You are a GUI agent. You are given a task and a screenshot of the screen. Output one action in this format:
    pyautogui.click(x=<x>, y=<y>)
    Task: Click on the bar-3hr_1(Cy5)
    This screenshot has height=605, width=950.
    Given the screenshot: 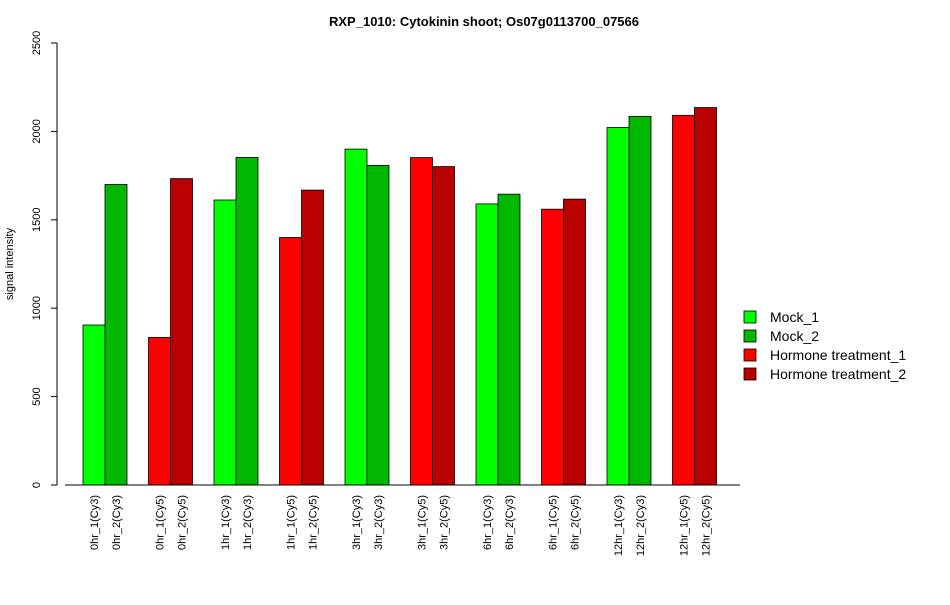 What is the action you would take?
    pyautogui.click(x=421, y=321)
    